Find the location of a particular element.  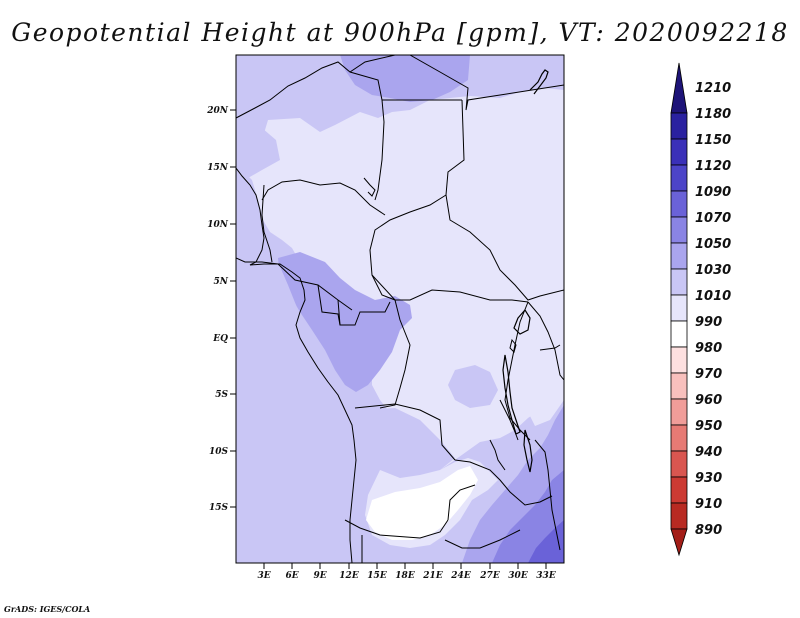

colorbar-label: 970 is located at coordinates (708, 374).